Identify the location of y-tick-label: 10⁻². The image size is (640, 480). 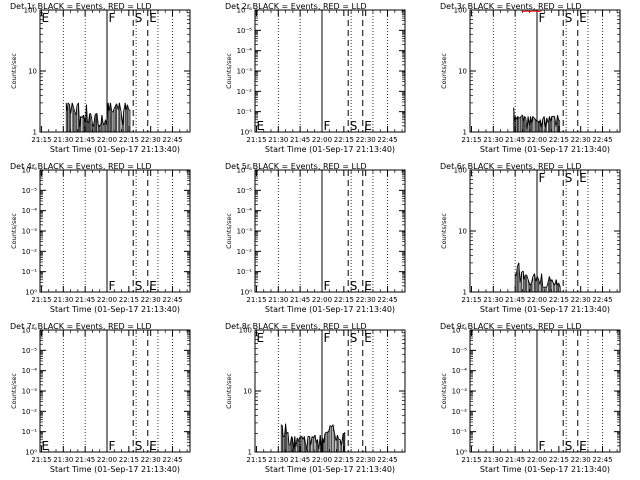
(30, 412).